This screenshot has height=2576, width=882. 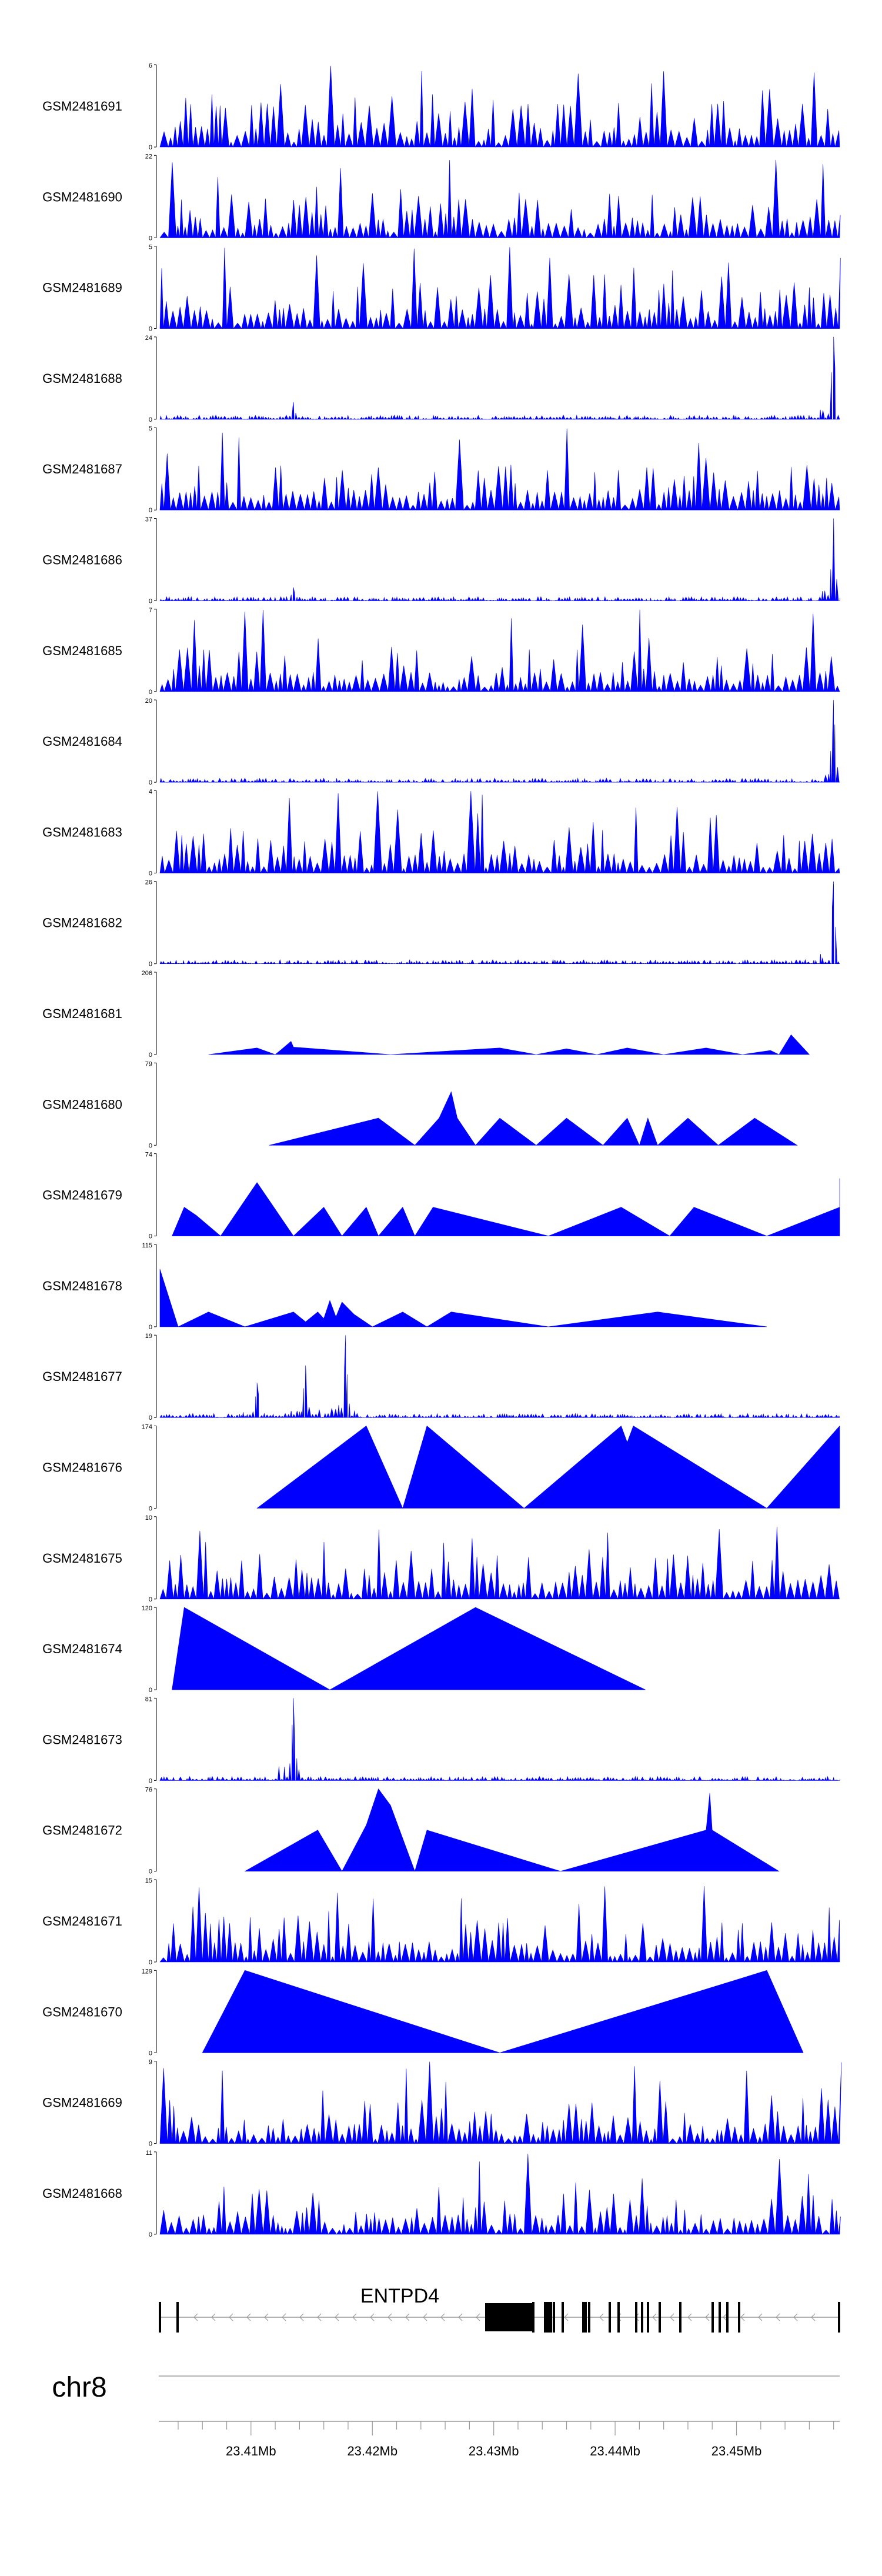 I want to click on ymax-label: 15, so click(x=148, y=1880).